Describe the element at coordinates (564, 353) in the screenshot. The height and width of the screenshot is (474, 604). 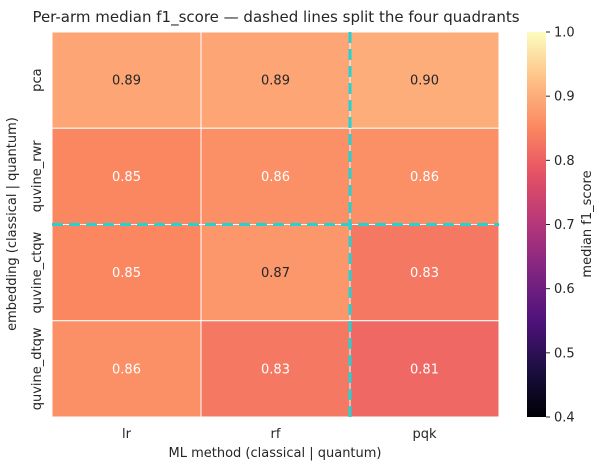
I see `colorbar-tick-label: 0.5` at that location.